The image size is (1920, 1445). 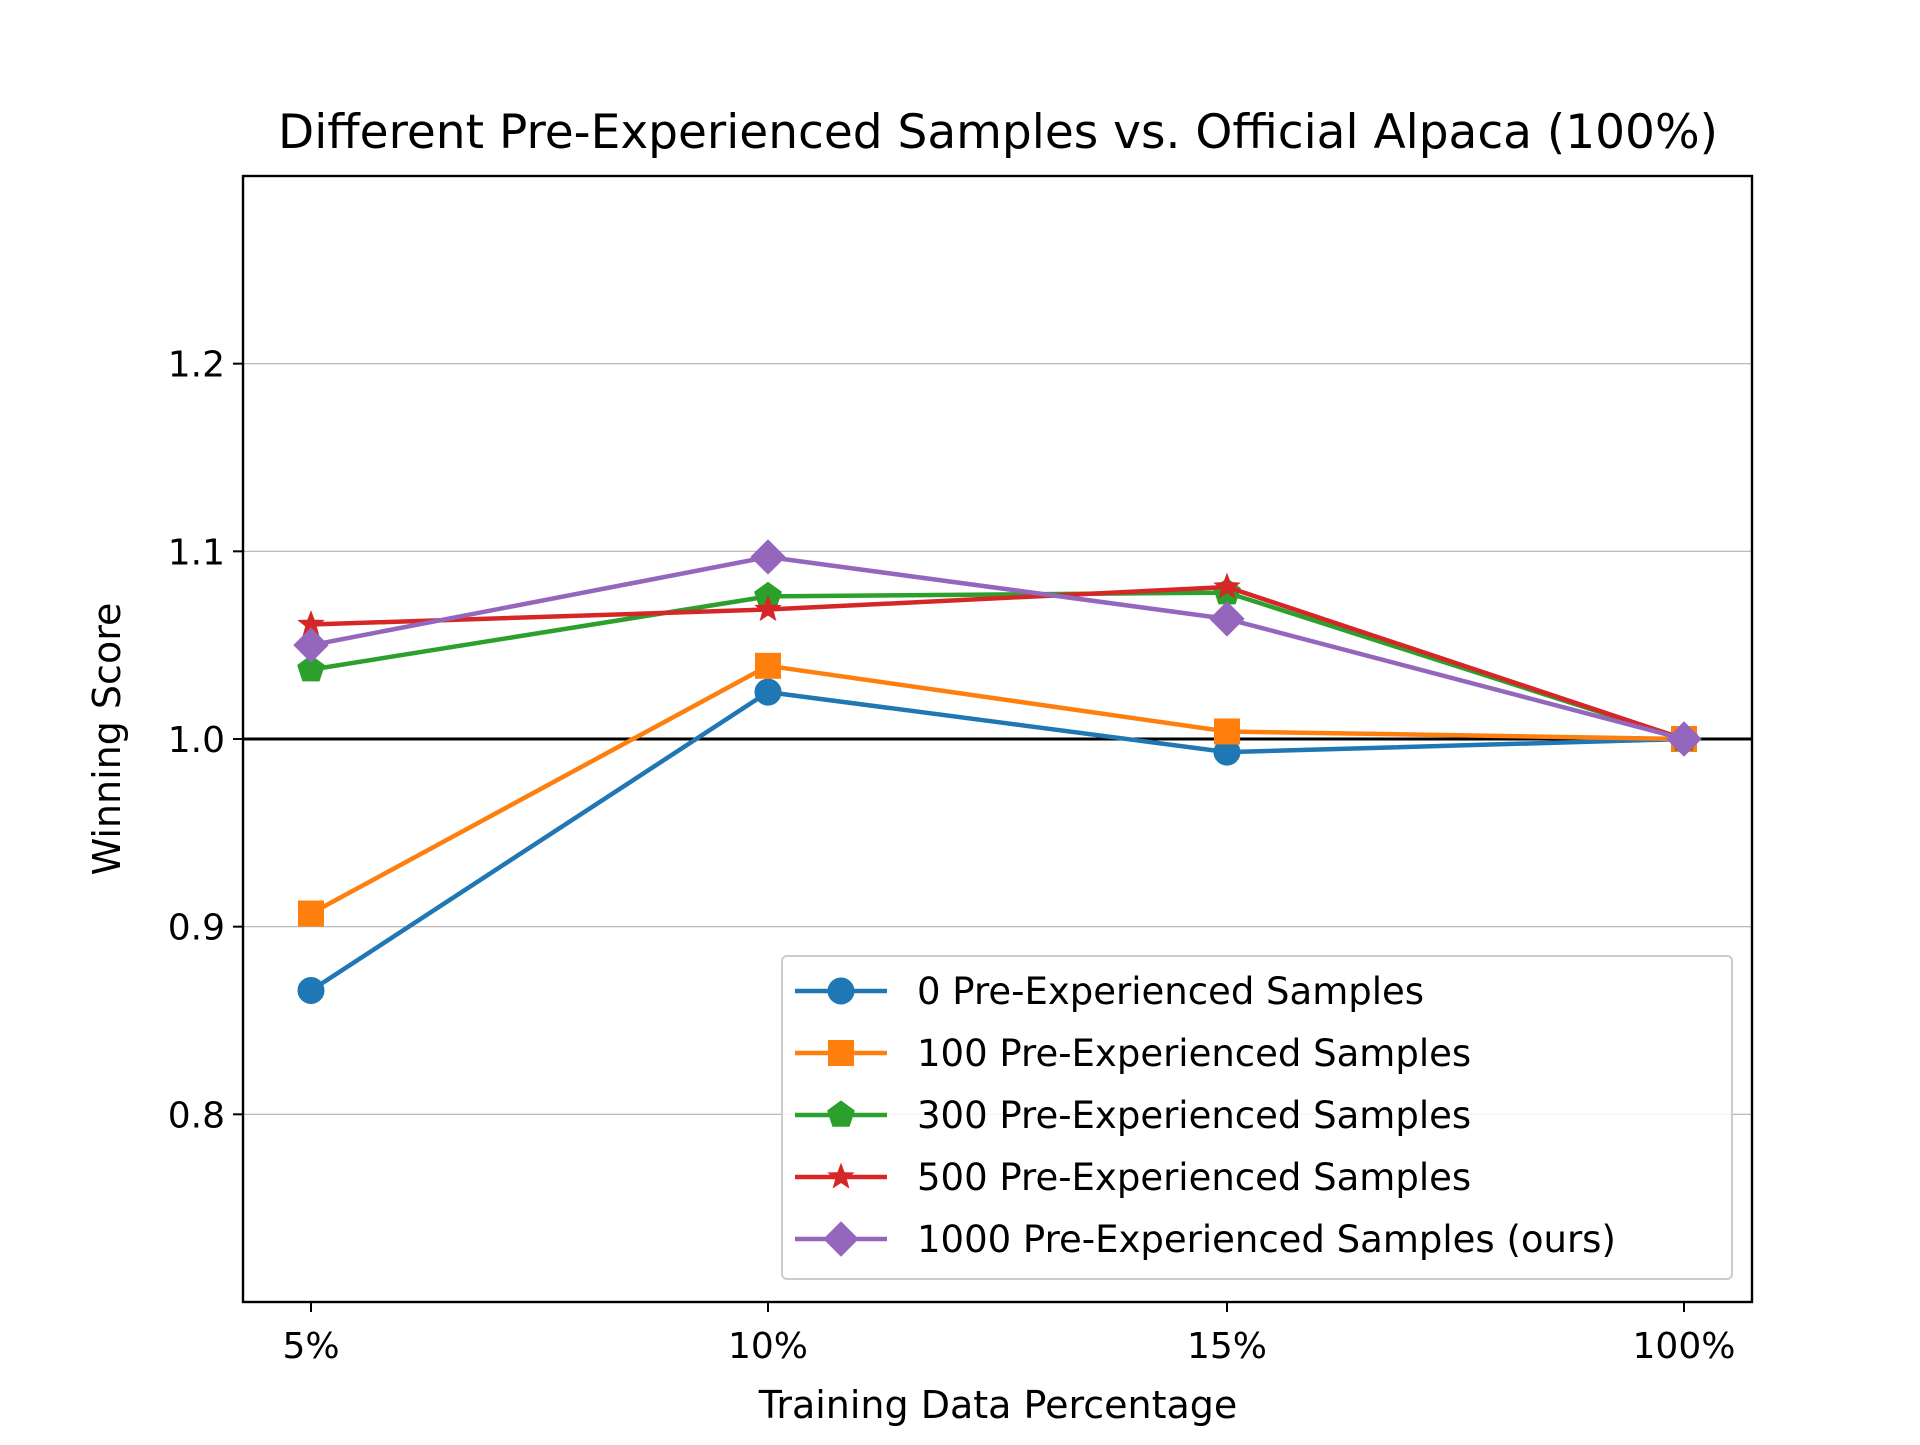 What do you see at coordinates (107, 739) in the screenshot?
I see `y-axis-label: Winning Score` at bounding box center [107, 739].